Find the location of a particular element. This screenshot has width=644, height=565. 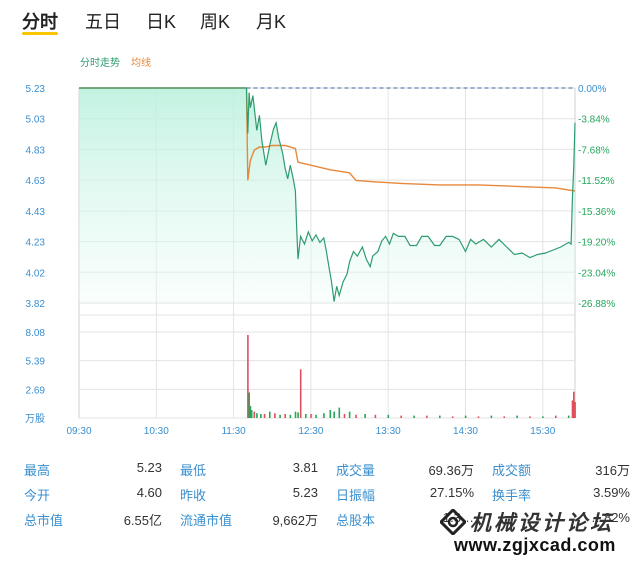

pct-tick-label: -26.88% is located at coordinates (596, 304).